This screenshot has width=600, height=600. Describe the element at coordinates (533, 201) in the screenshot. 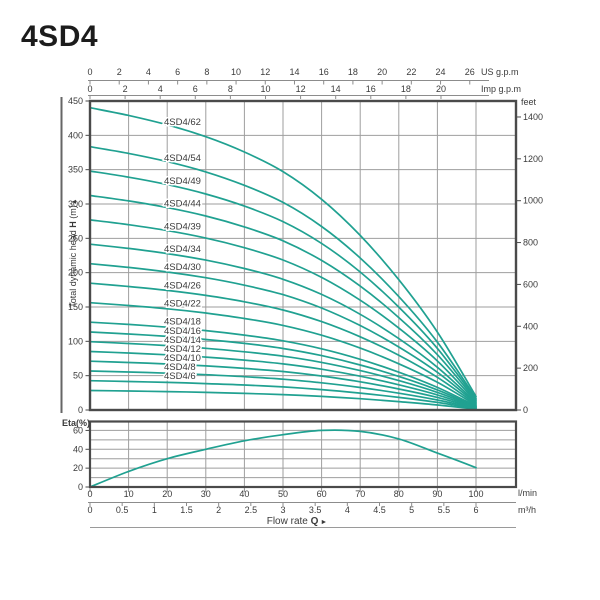

I see `feet-tick-label: 1000` at that location.